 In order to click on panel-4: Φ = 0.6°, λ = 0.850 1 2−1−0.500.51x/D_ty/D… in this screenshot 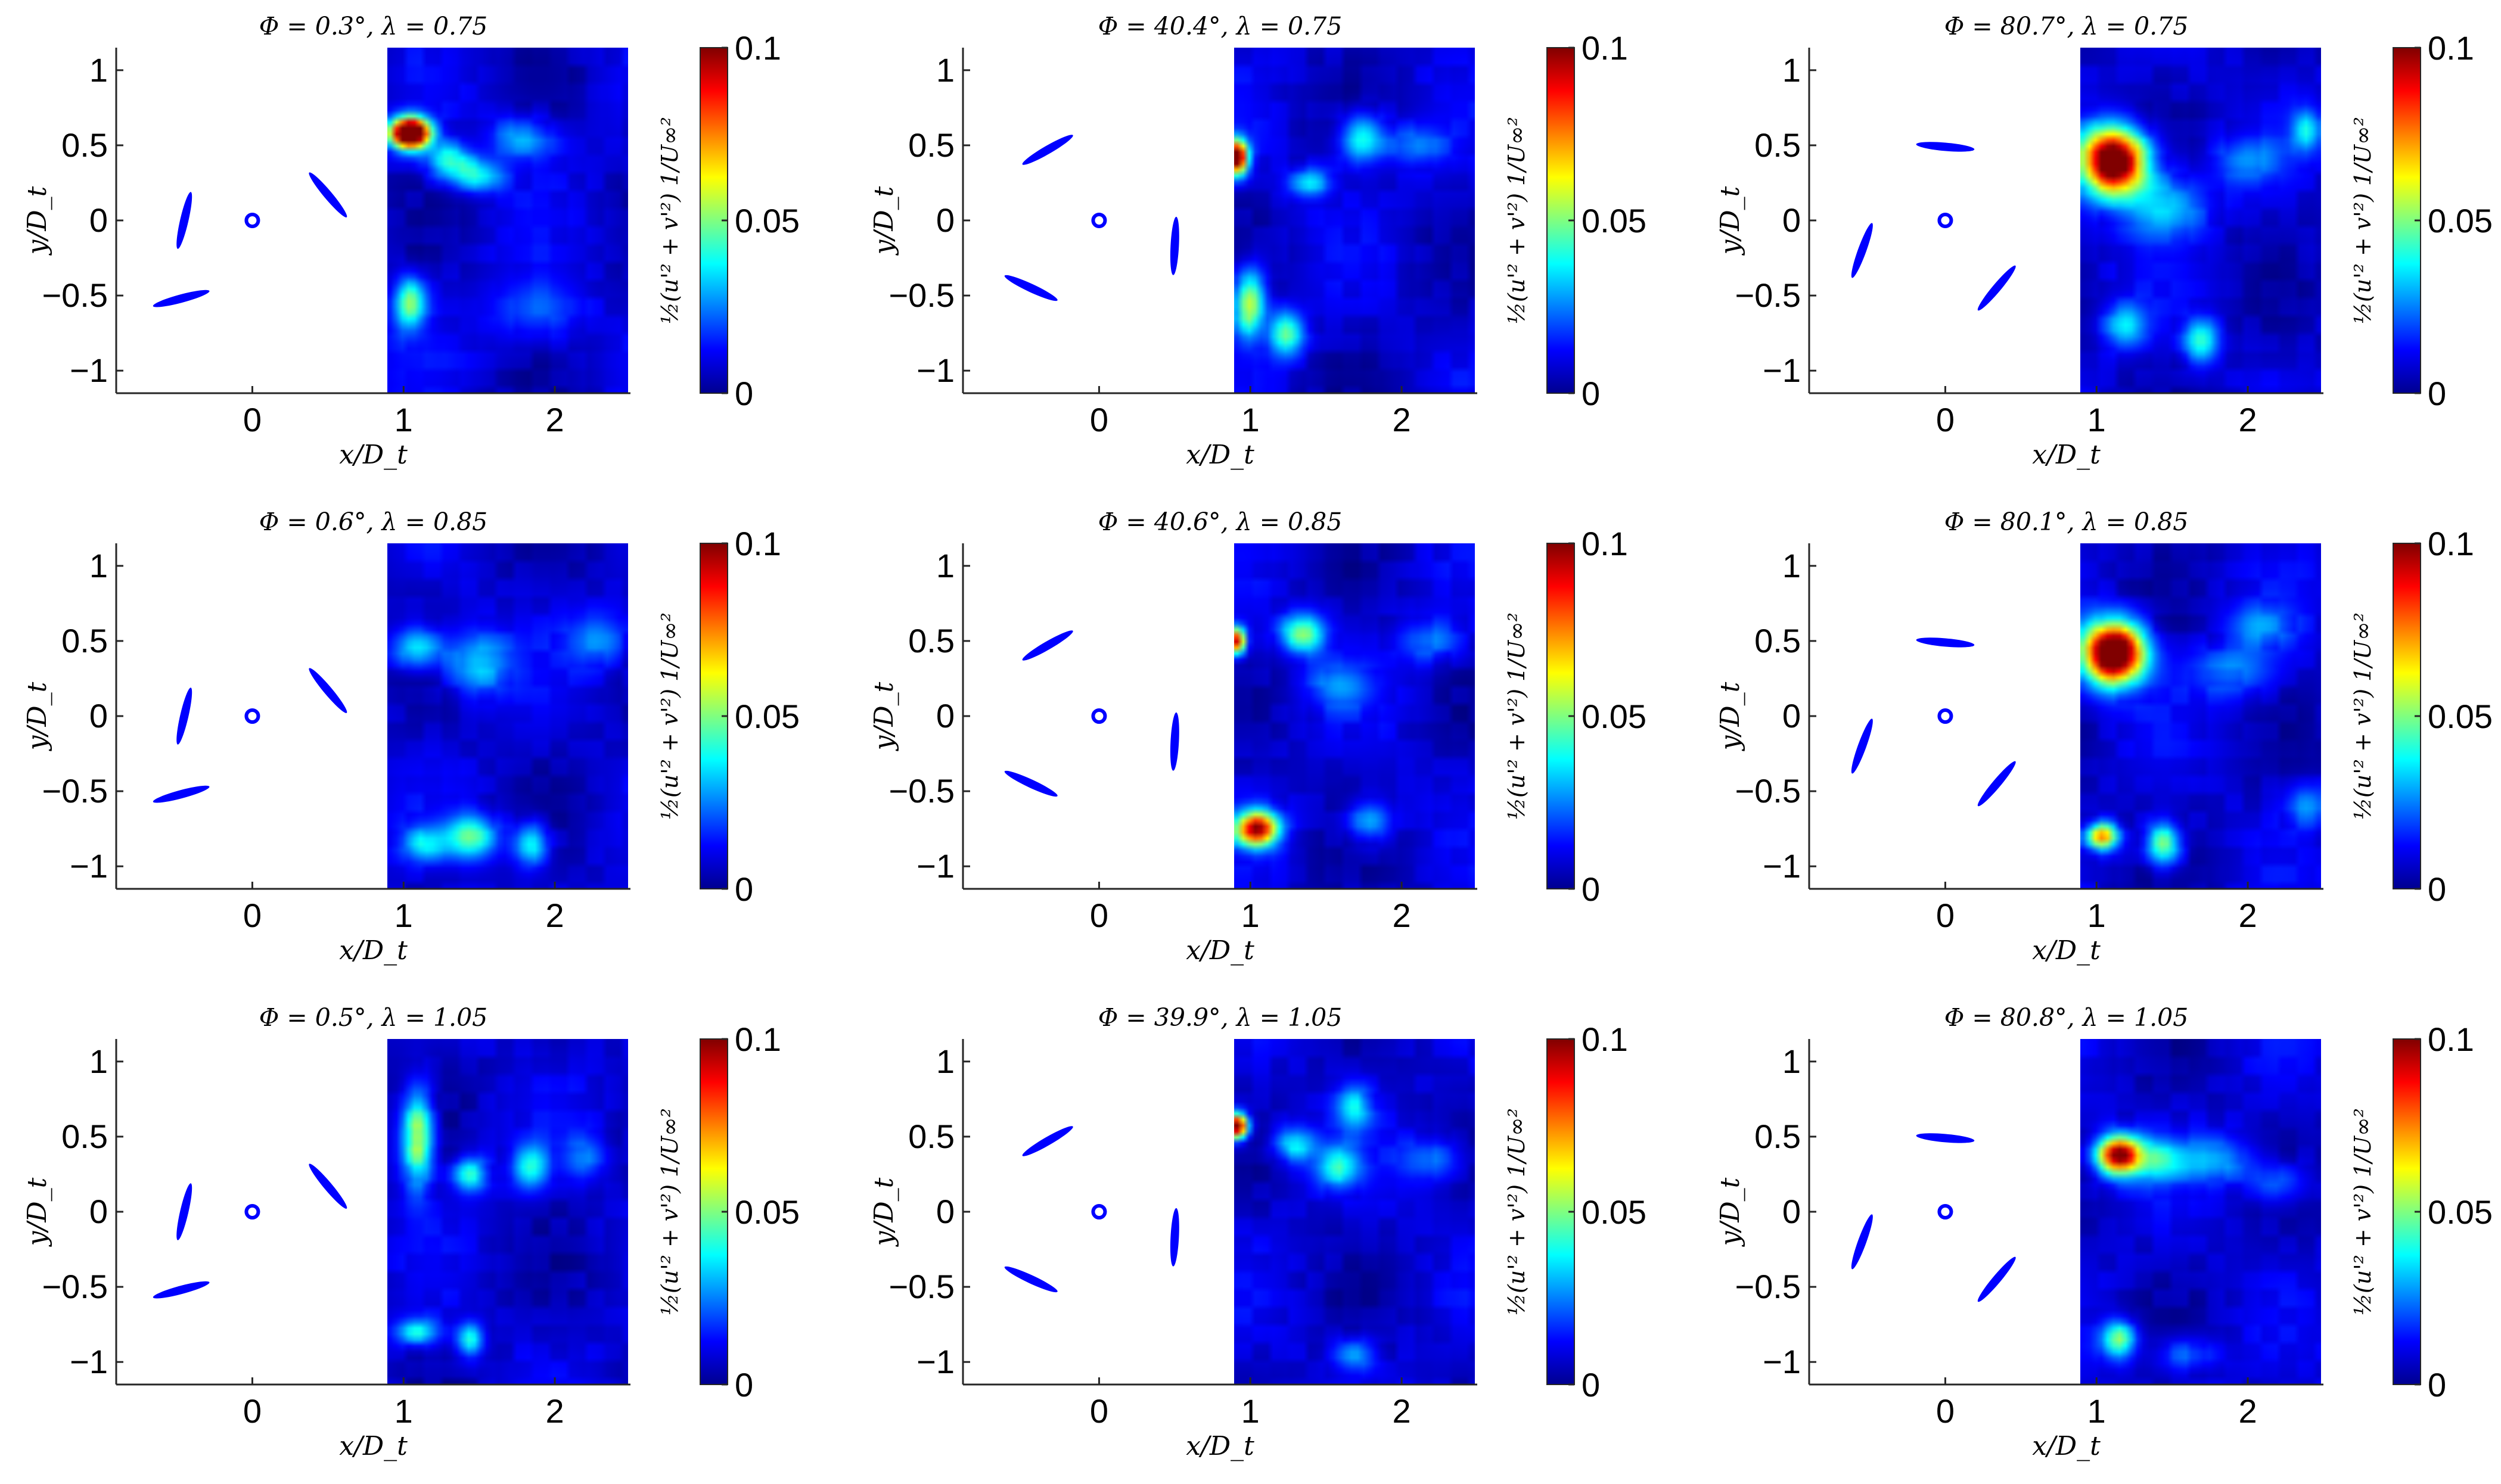, I will do `click(411, 737)`.